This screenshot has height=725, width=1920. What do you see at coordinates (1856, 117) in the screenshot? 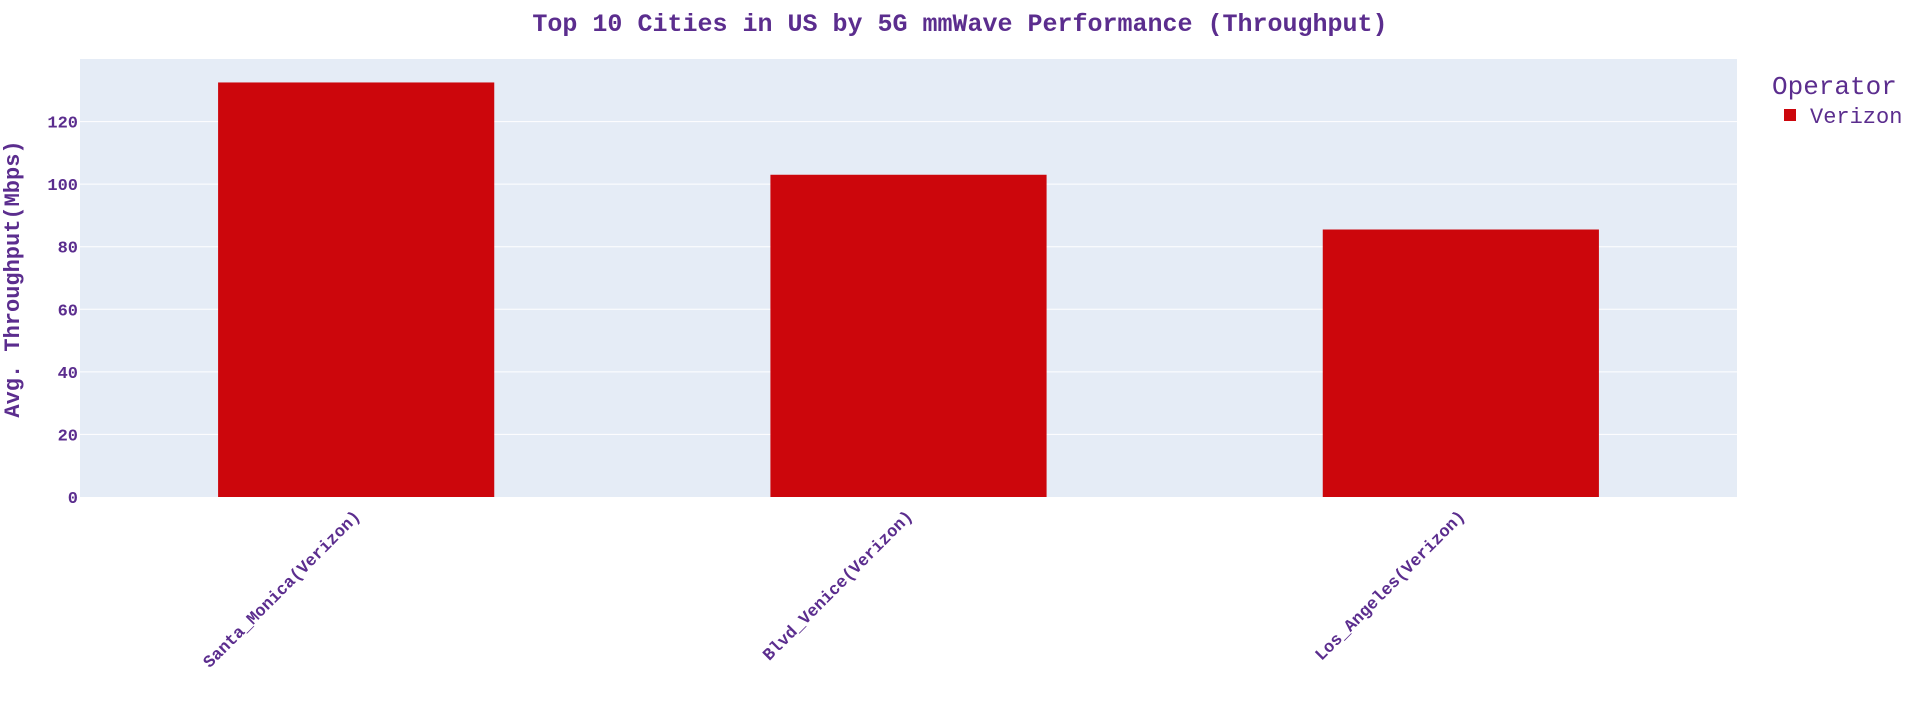
I see `legend-label: Verizon` at bounding box center [1856, 117].